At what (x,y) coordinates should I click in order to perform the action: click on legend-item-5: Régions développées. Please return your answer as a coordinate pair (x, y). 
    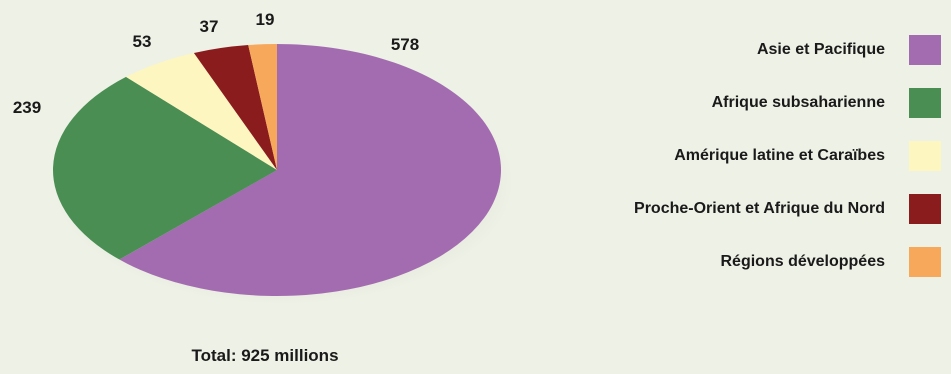
    Looking at the image, I should click on (726, 262).